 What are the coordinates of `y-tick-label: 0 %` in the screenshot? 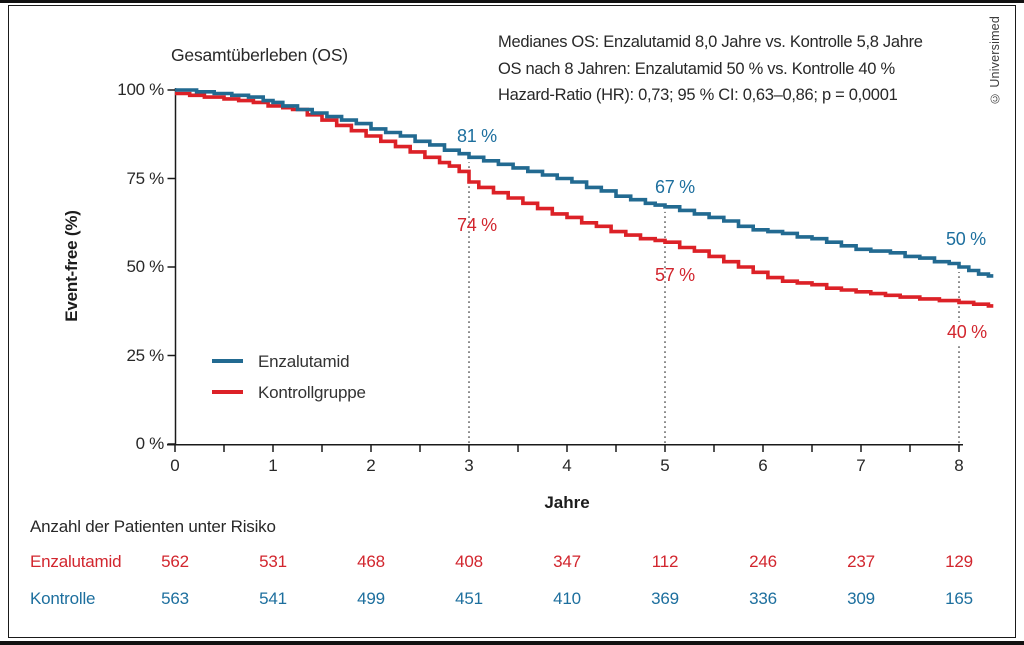 It's located at (150, 443).